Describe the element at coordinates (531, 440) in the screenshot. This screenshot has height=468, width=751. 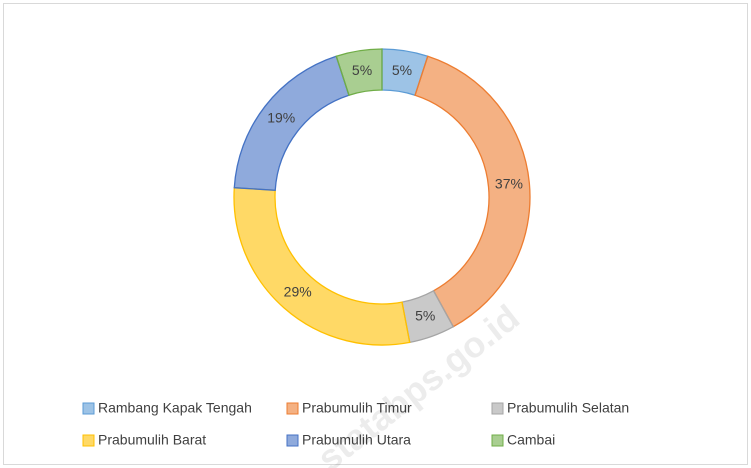
I see `legend-label: Cambai` at that location.